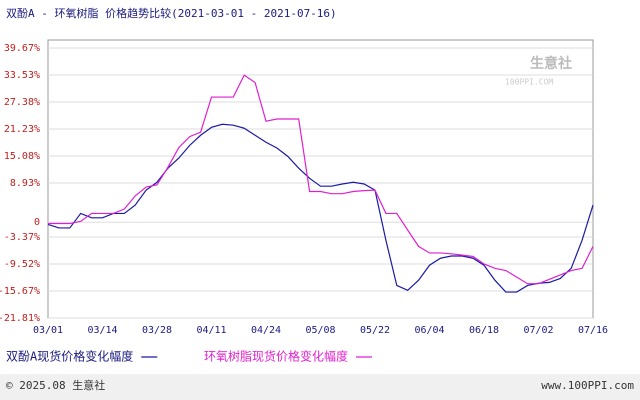 This screenshot has width=640, height=400. What do you see at coordinates (320, 387) in the screenshot?
I see `footer-band` at bounding box center [320, 387].